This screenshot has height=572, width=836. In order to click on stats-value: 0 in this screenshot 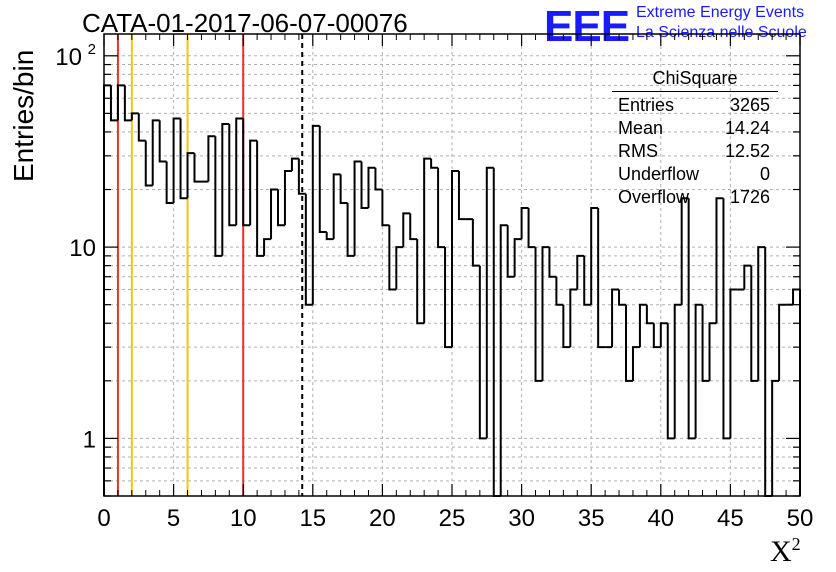, I will do `click(764, 174)`.